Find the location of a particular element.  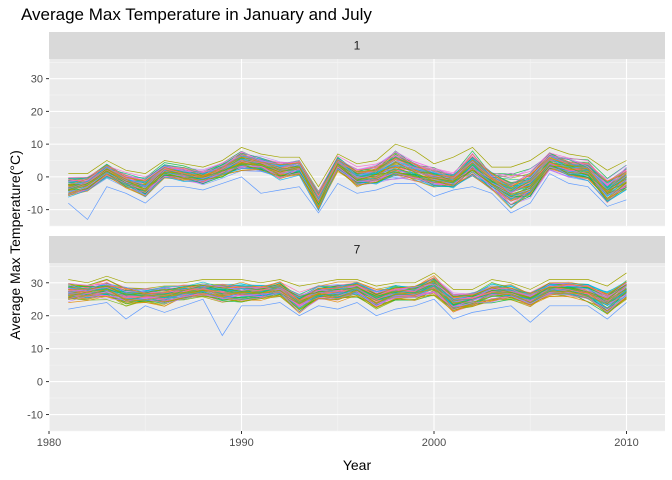

facet-strip-label: 1 is located at coordinates (357, 46).